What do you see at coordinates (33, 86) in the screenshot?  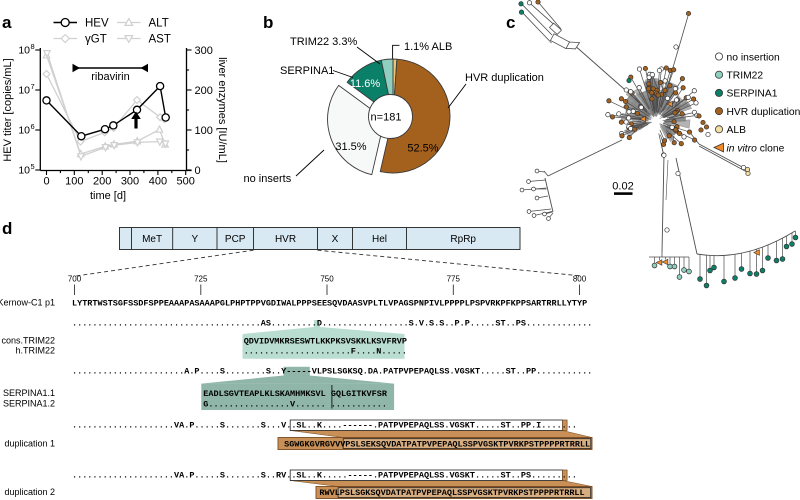 I see `svg-text: 7` at bounding box center [33, 86].